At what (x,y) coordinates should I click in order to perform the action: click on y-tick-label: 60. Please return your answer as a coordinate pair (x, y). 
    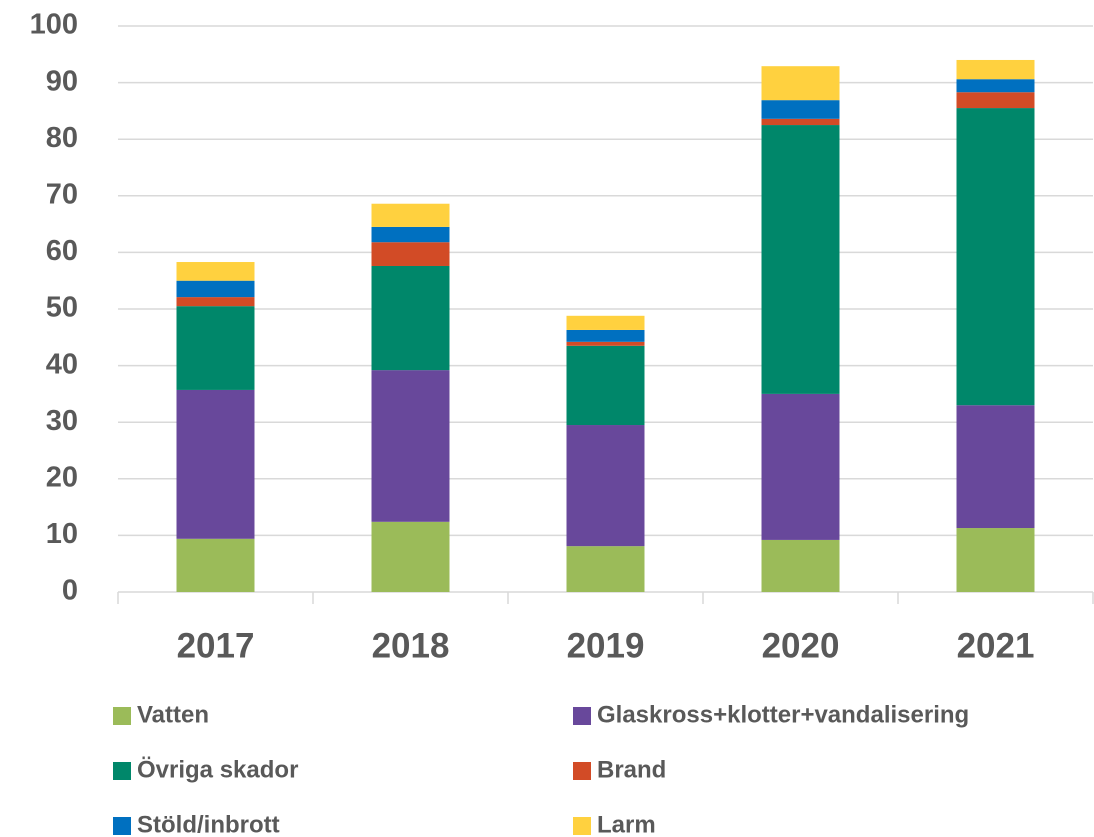
    Looking at the image, I should click on (62, 251).